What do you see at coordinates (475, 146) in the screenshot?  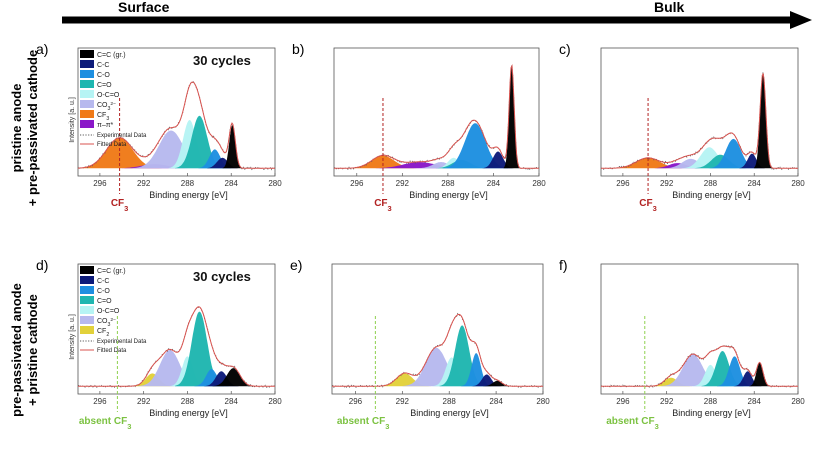 I see `peak-c-o-b` at bounding box center [475, 146].